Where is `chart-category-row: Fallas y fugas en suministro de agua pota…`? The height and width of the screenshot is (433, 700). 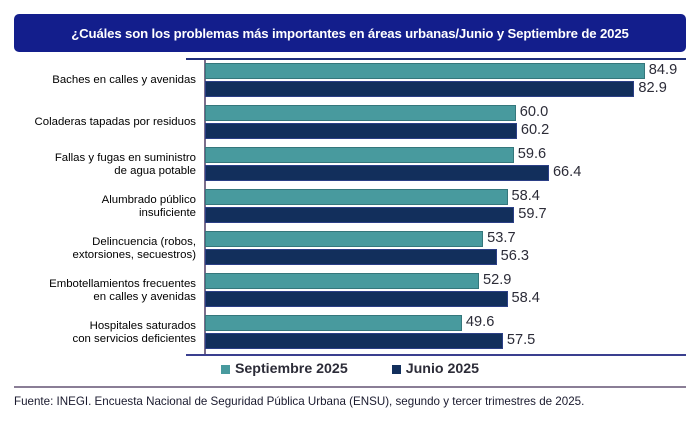
chart-category-row: Fallas y fugas en suministro de agua pota… is located at coordinates (350, 165).